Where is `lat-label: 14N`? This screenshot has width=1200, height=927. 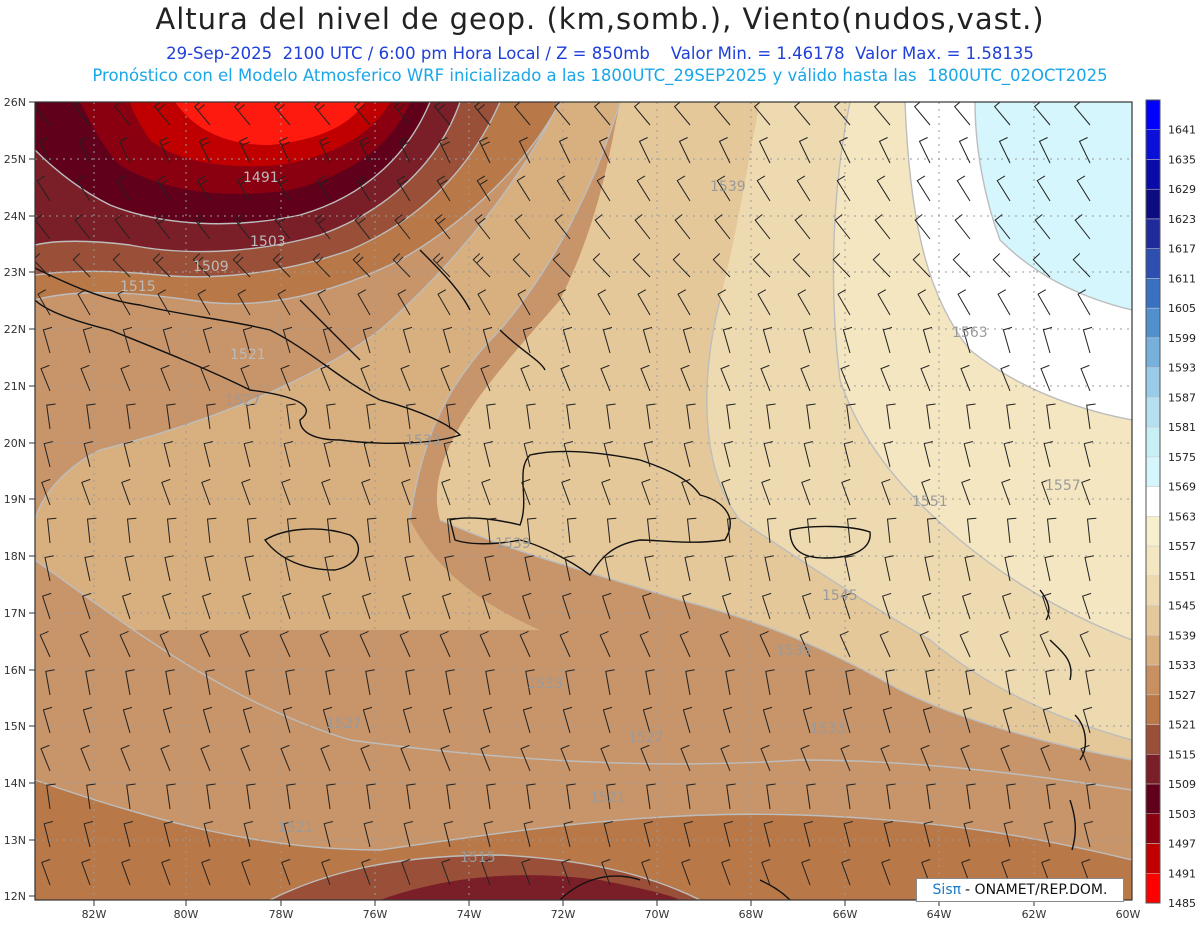
lat-label: 14N is located at coordinates (15, 783).